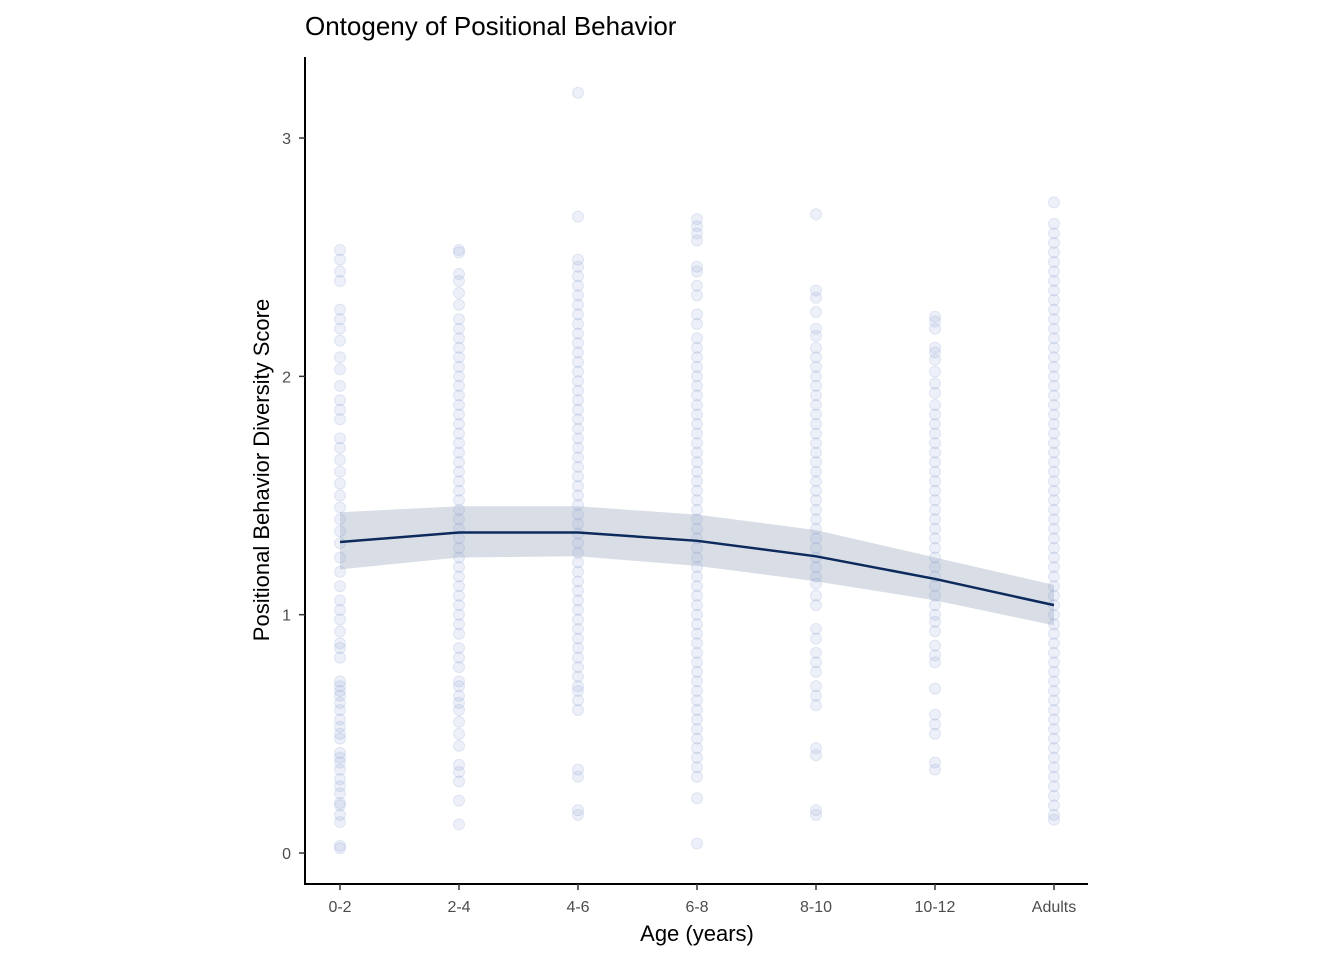  I want to click on x-tick-label: 2-4, so click(458, 907).